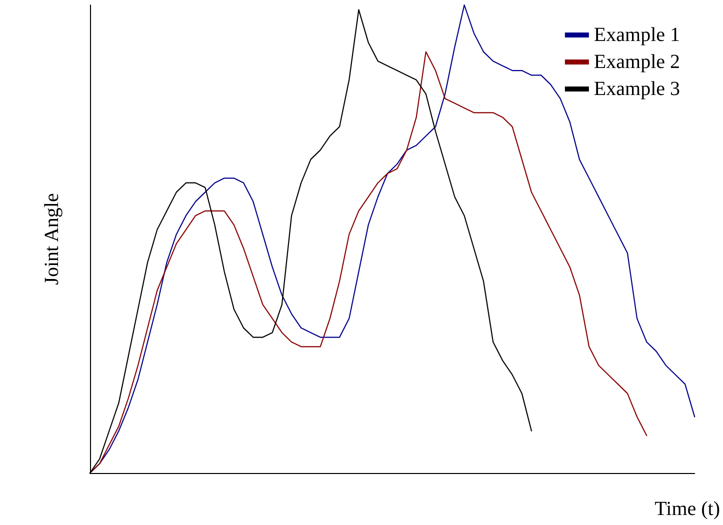 The width and height of the screenshot is (723, 525). I want to click on legend-label: Example 3, so click(637, 89).